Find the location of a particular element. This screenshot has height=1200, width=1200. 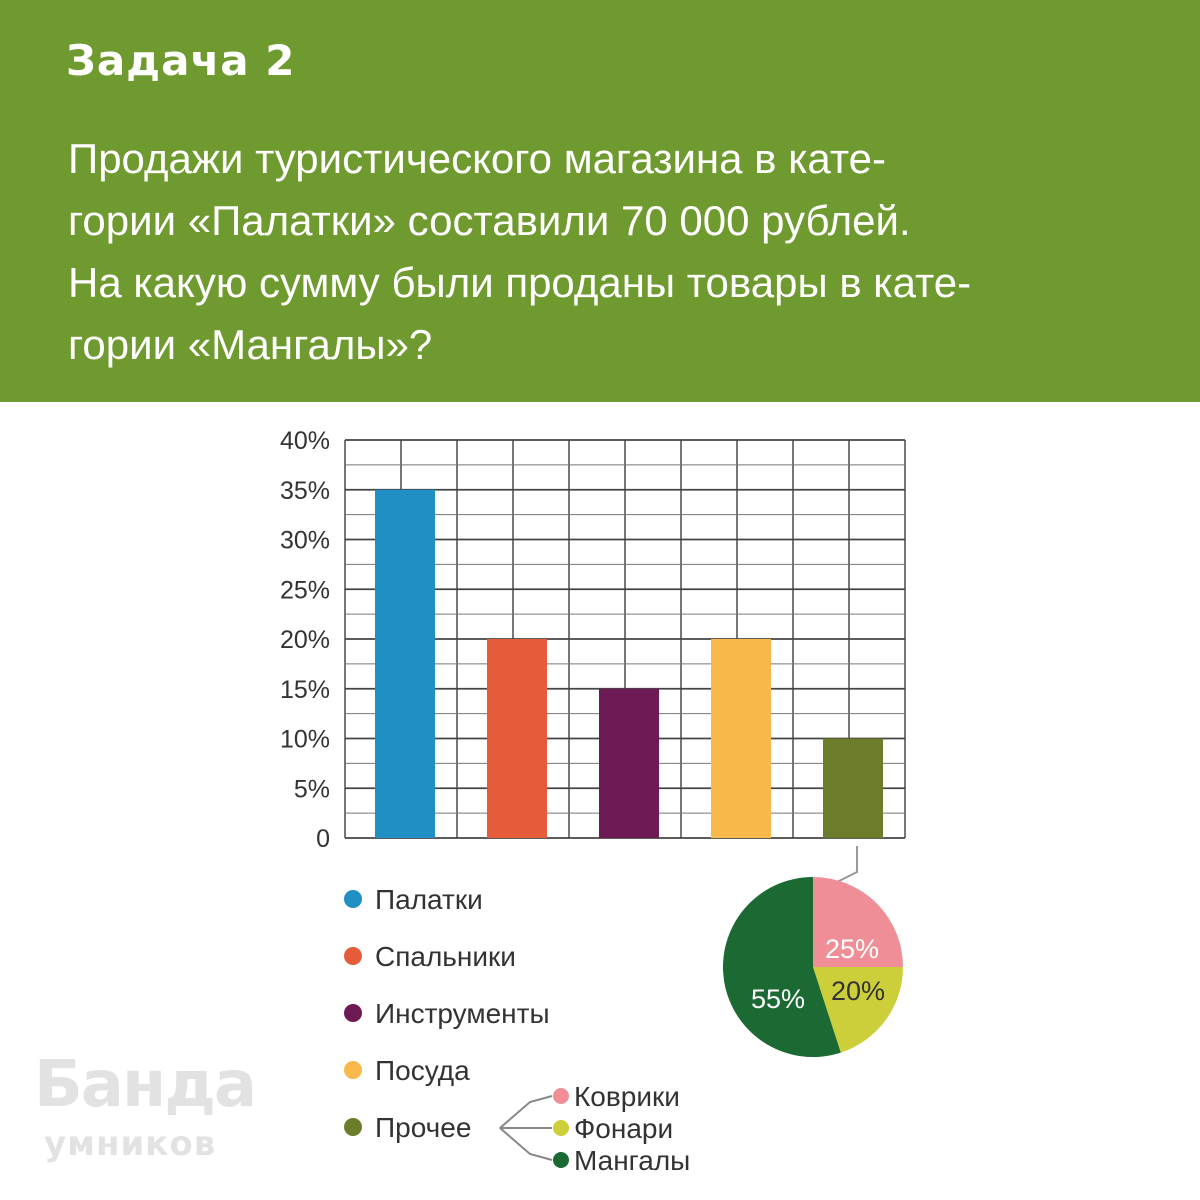

y-tick-label: 5% is located at coordinates (312, 789).